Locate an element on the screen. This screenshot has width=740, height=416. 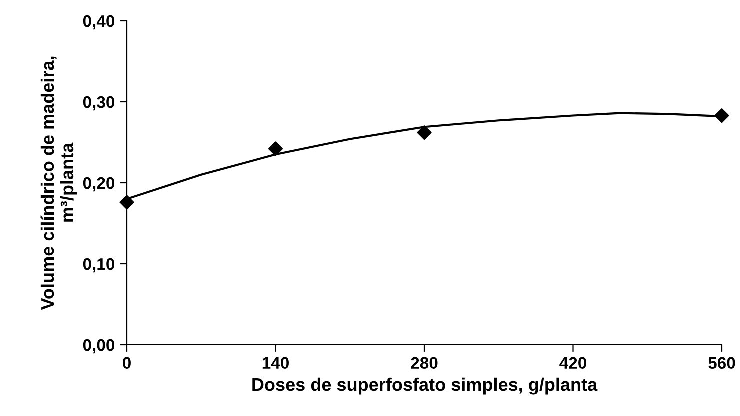
y-tick-label: 0,20 is located at coordinates (99, 184).